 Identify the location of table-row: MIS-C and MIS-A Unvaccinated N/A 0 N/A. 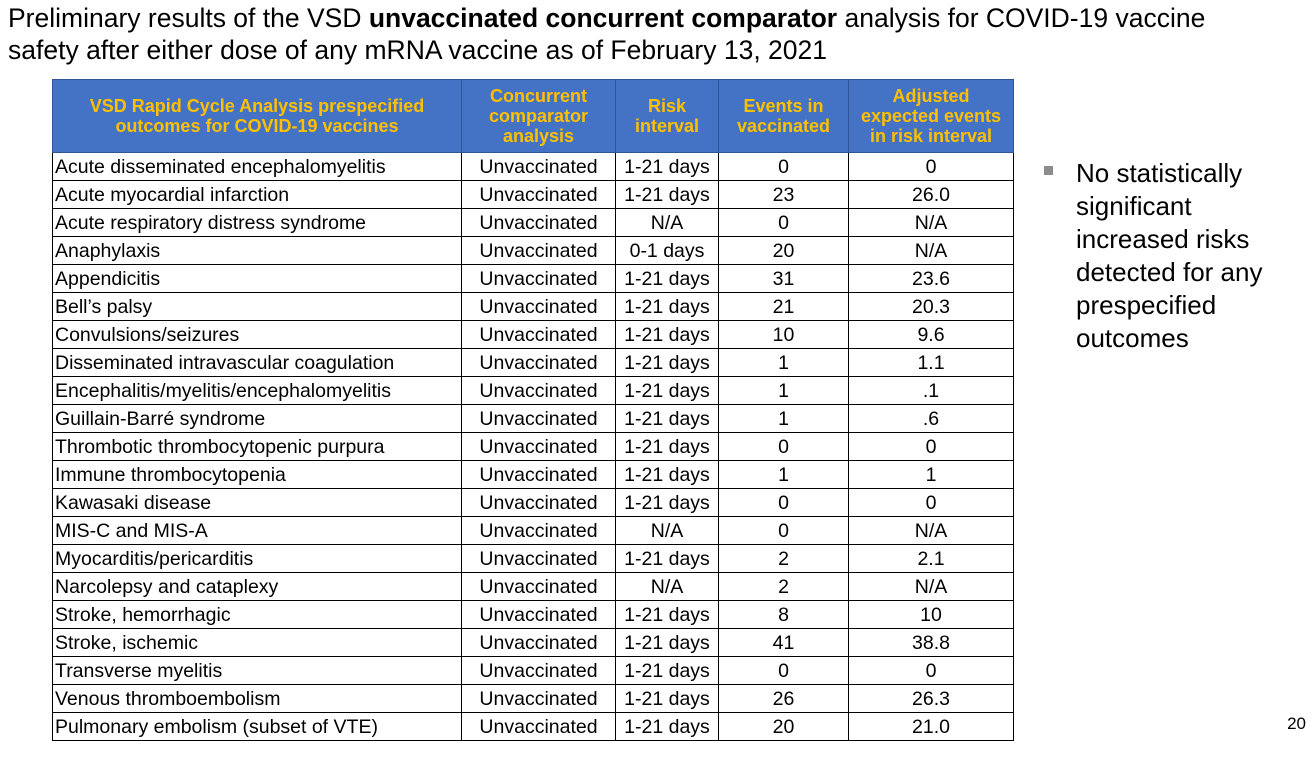
(533, 530).